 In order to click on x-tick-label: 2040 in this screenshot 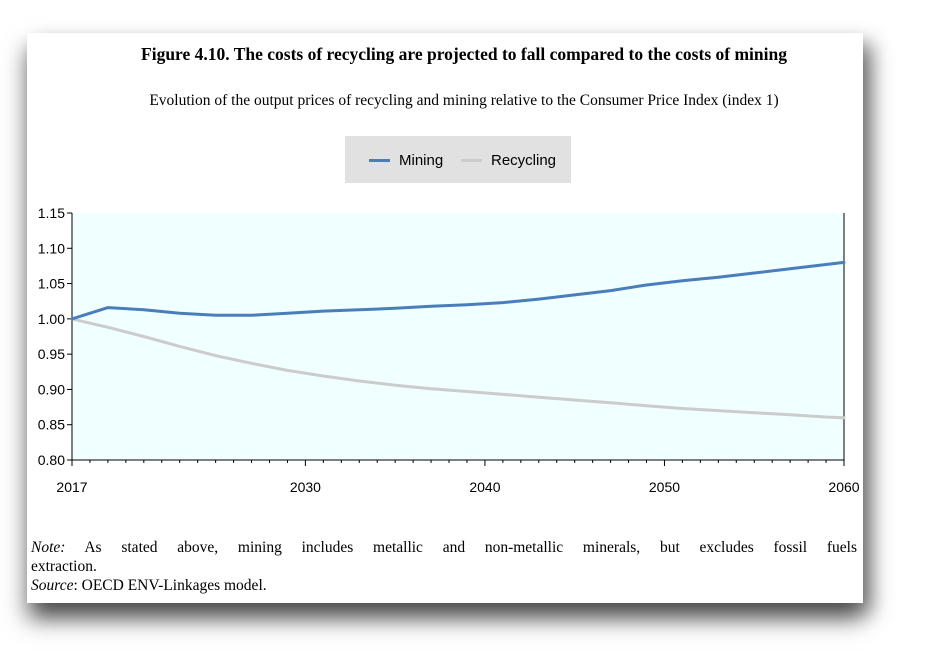, I will do `click(484, 487)`.